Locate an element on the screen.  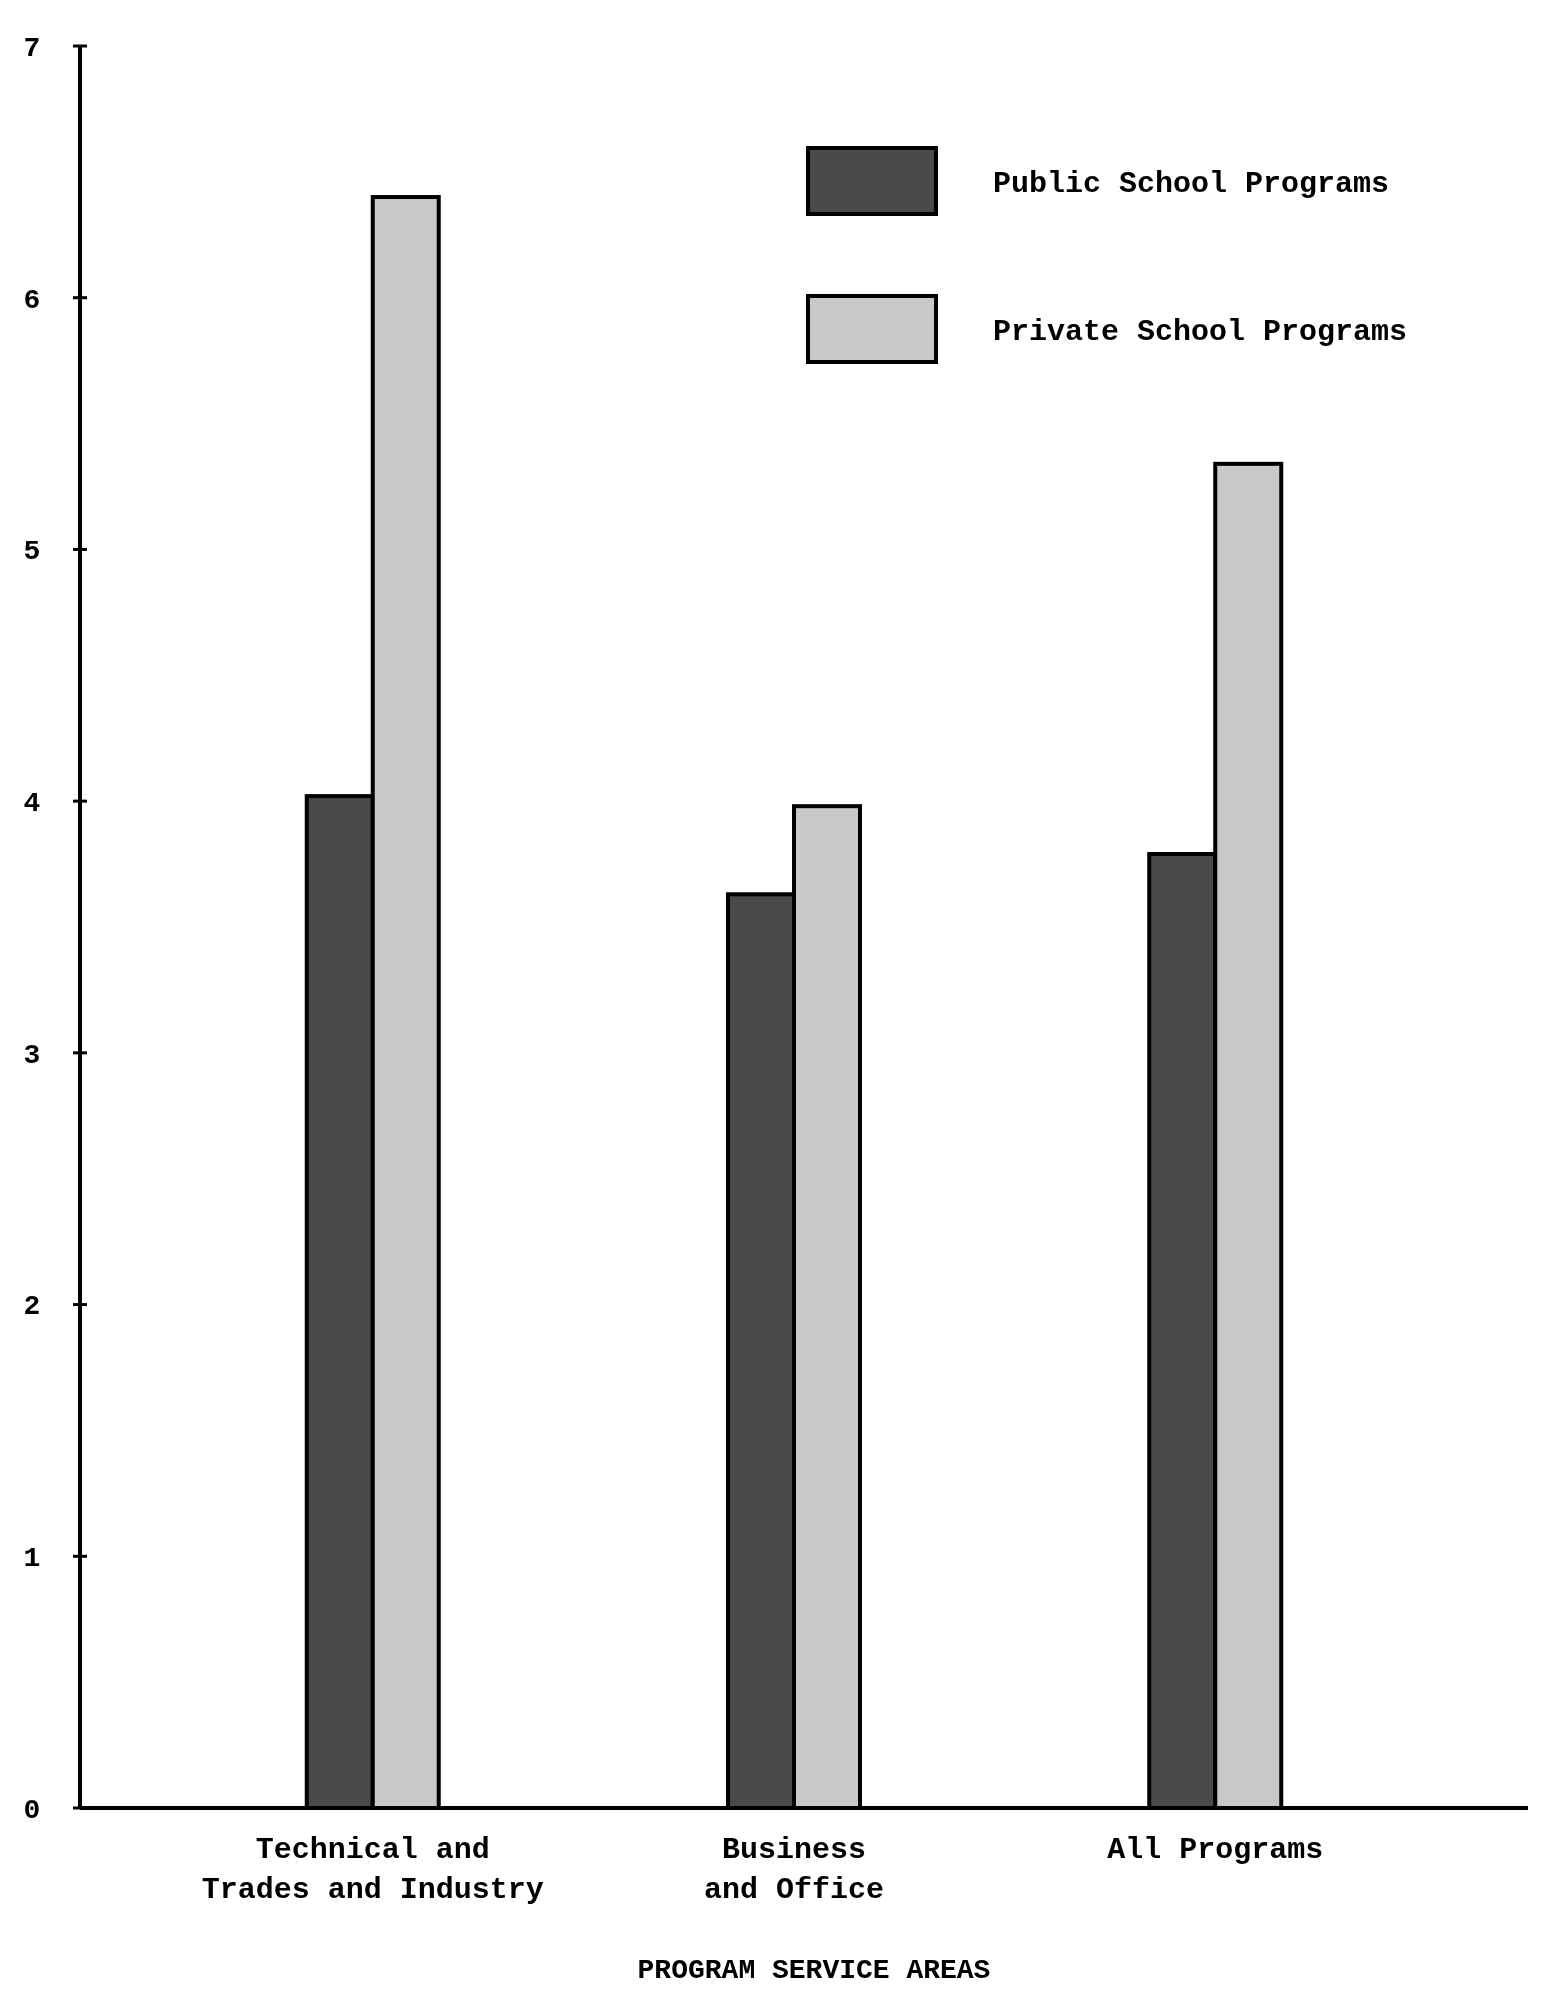
y-tick-label: 6 is located at coordinates (32, 300).